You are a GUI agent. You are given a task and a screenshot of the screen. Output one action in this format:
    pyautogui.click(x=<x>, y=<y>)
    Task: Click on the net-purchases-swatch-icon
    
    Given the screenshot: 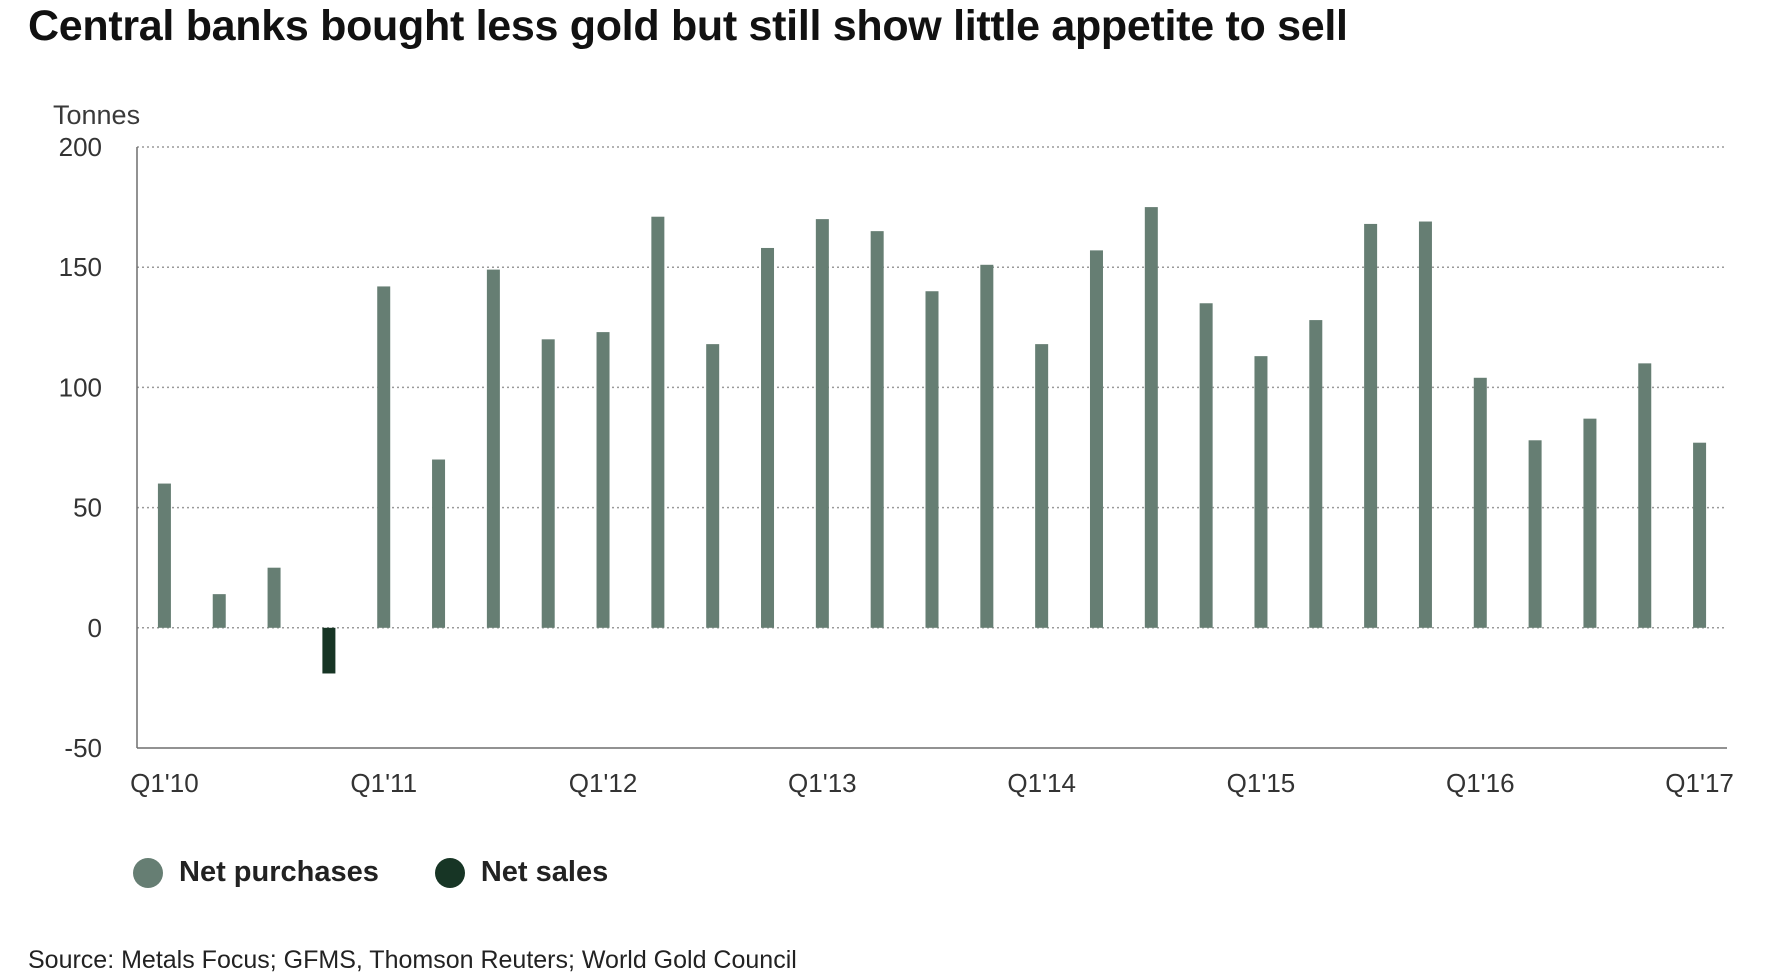 What is the action you would take?
    pyautogui.click(x=148, y=872)
    